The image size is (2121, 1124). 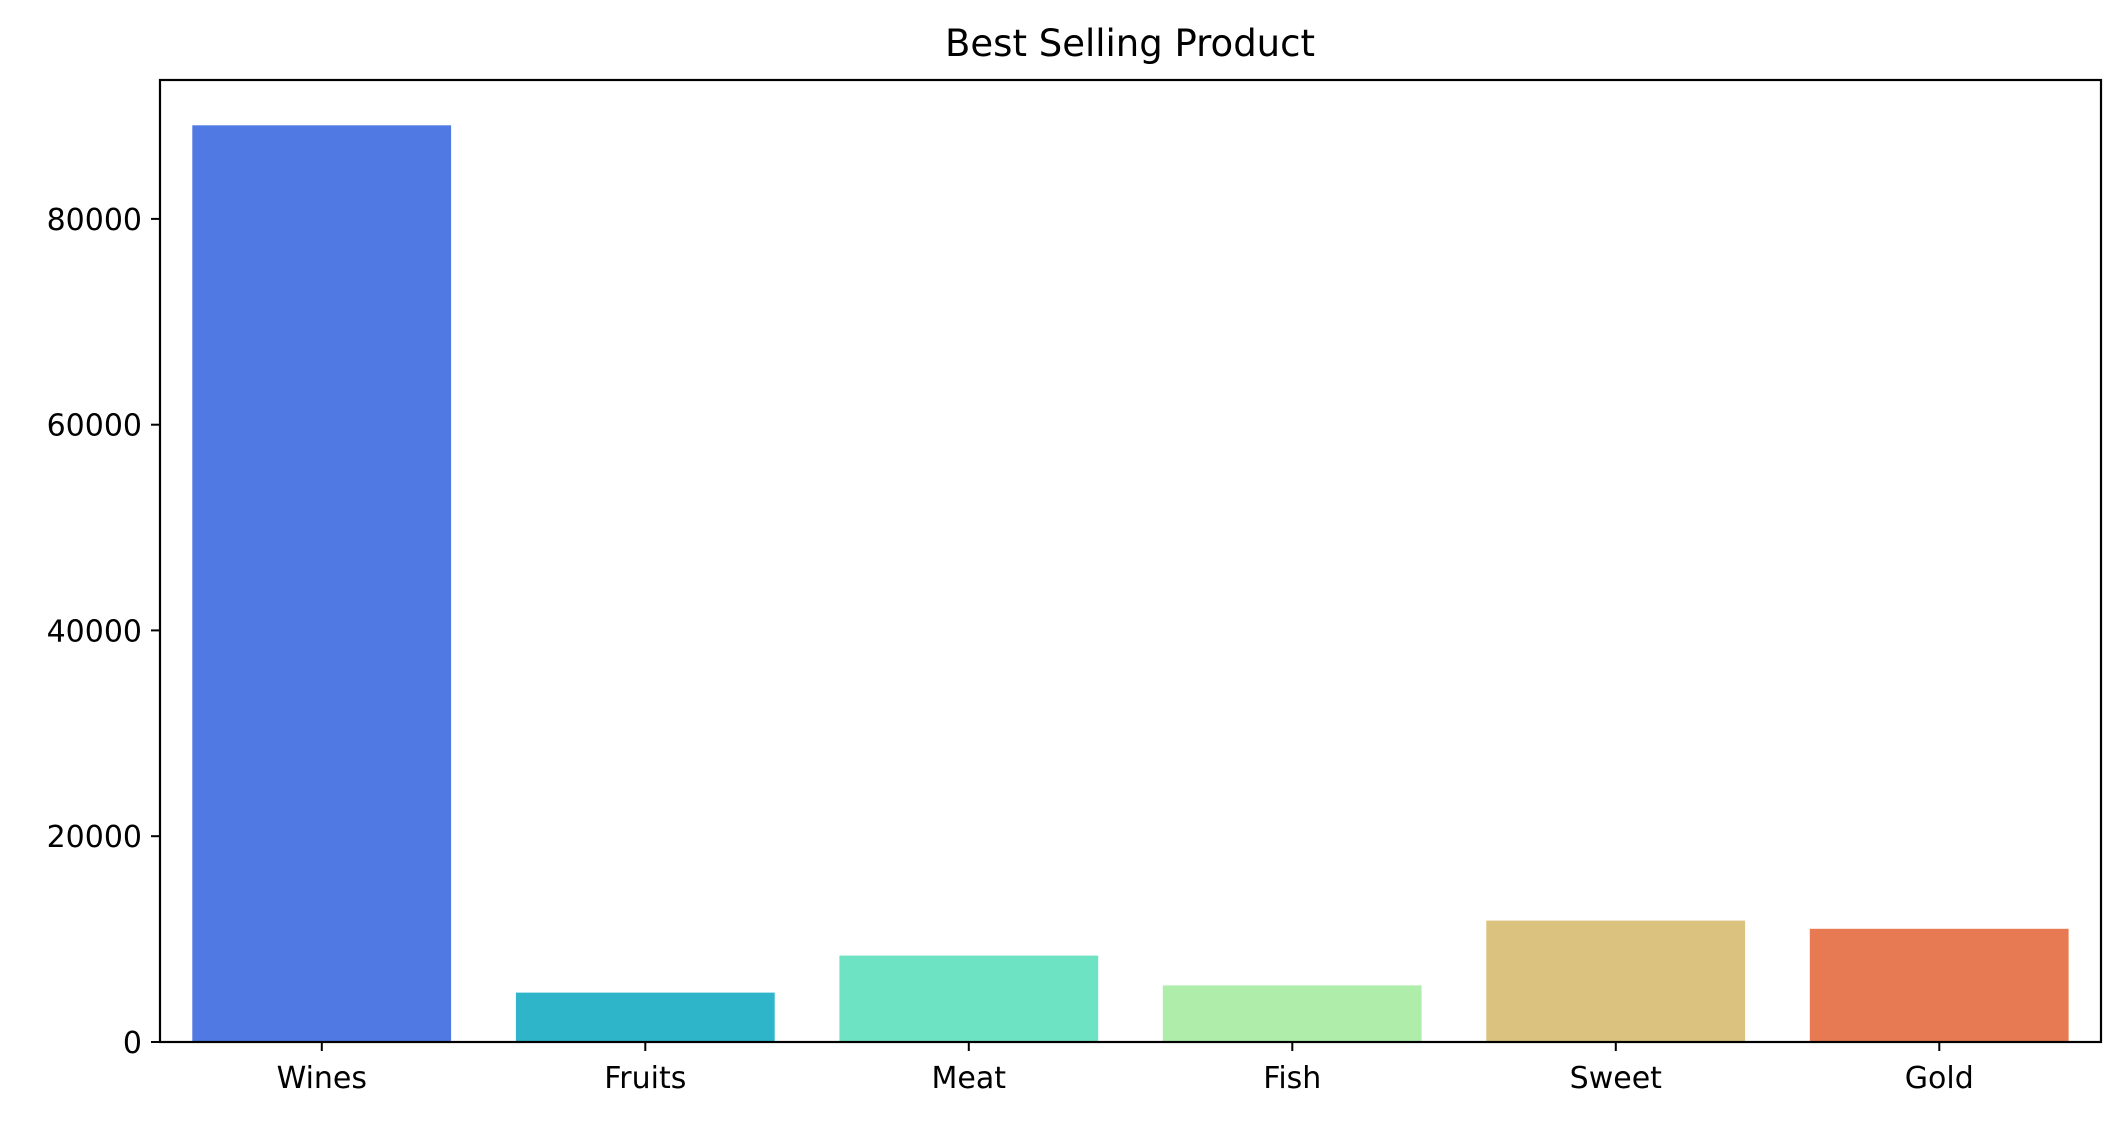 What do you see at coordinates (132, 1043) in the screenshot?
I see `y-tick-label: 0` at bounding box center [132, 1043].